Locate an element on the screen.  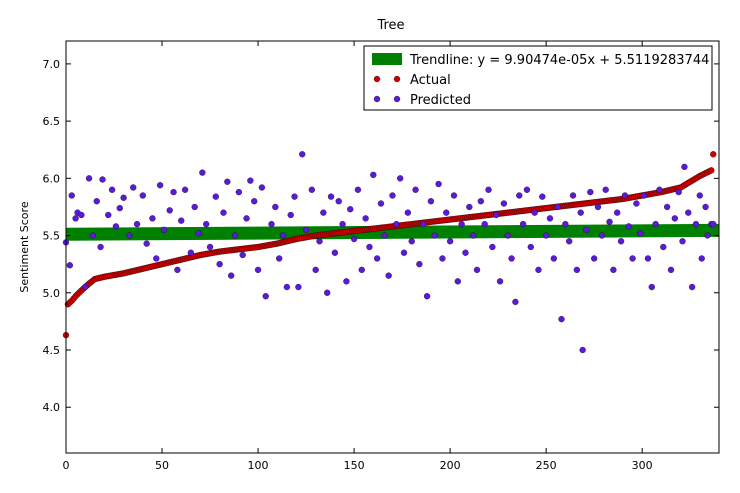
legend-series-label: Predicted is located at coordinates (440, 100).